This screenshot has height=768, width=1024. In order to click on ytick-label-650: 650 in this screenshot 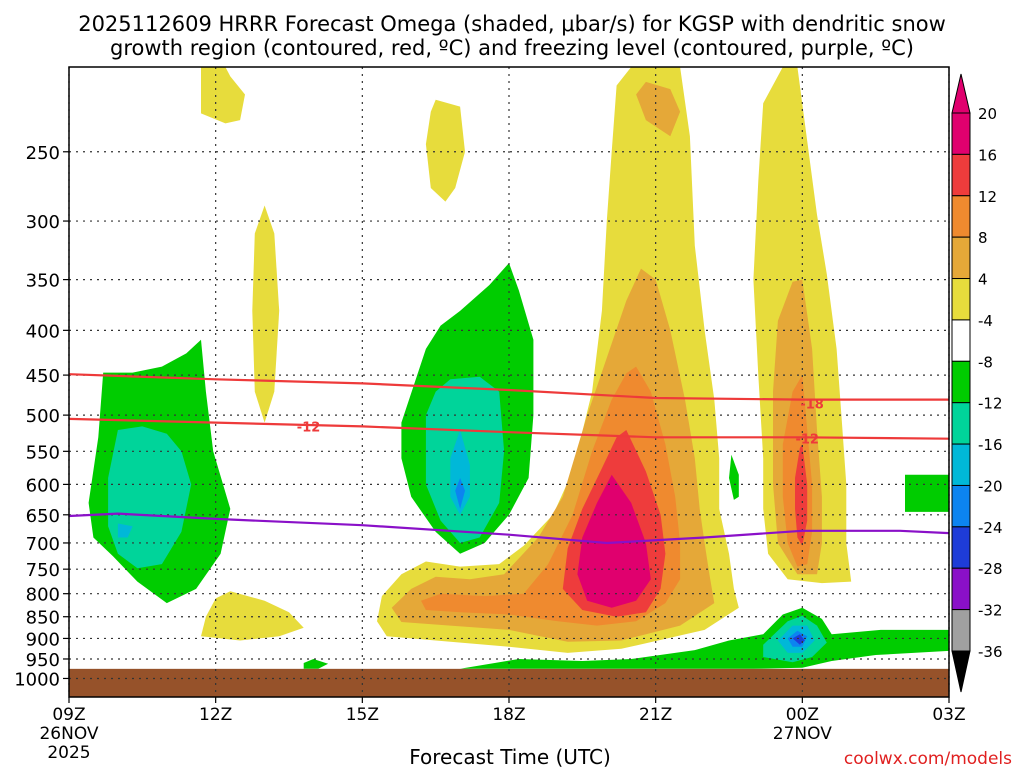, I will do `click(43, 516)`.